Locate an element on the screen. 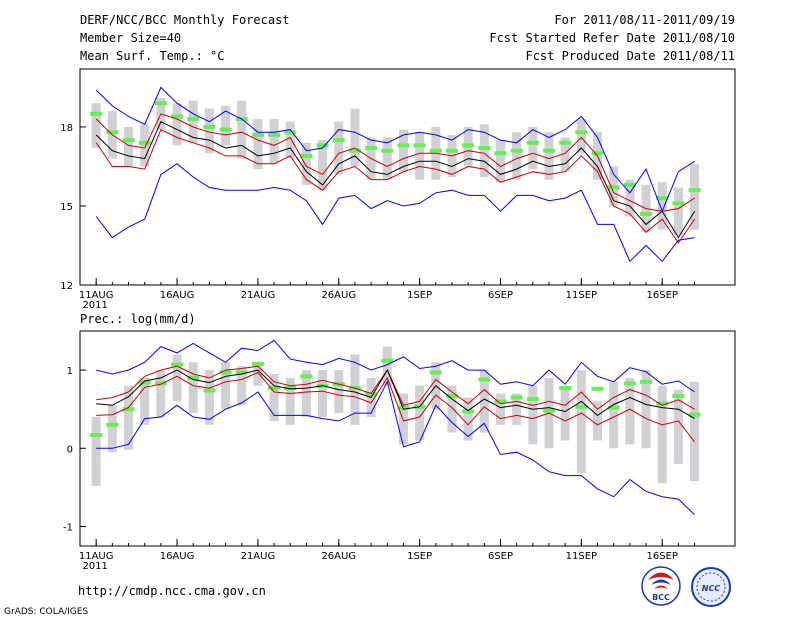  temp-ytick-label: 15 is located at coordinates (66, 207).